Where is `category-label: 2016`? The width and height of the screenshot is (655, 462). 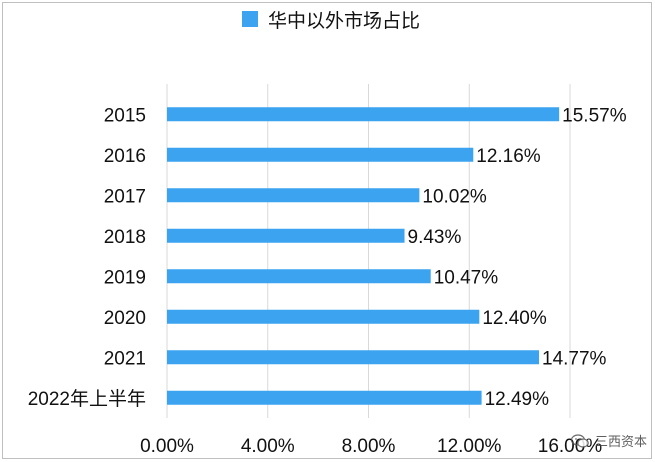
category-label: 2016 is located at coordinates (125, 156).